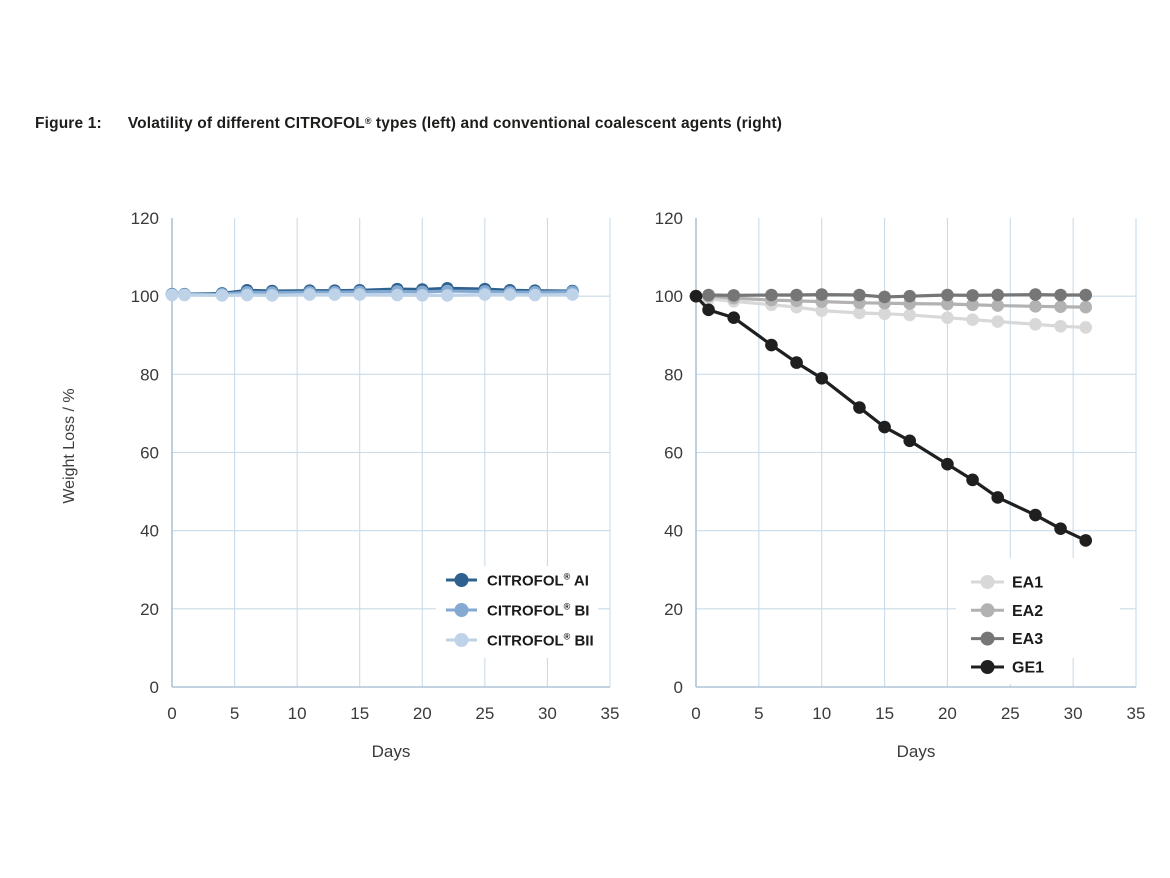 The image size is (1170, 878). I want to click on legend: CITROFOL® AI CITROFOL® BI CITROFOL® BII, so click(517, 612).